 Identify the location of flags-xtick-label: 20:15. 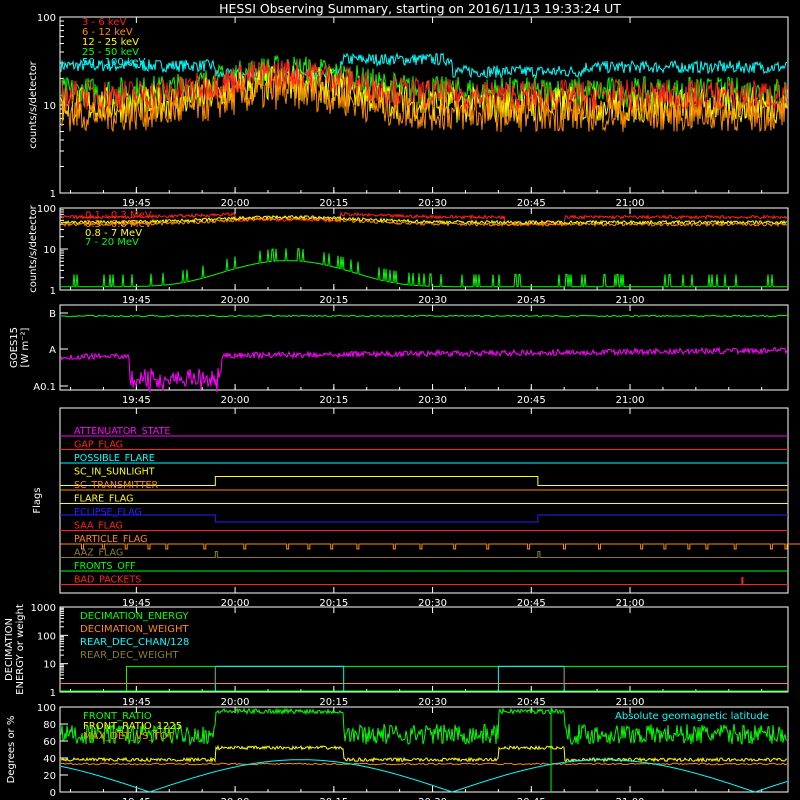
(333, 603).